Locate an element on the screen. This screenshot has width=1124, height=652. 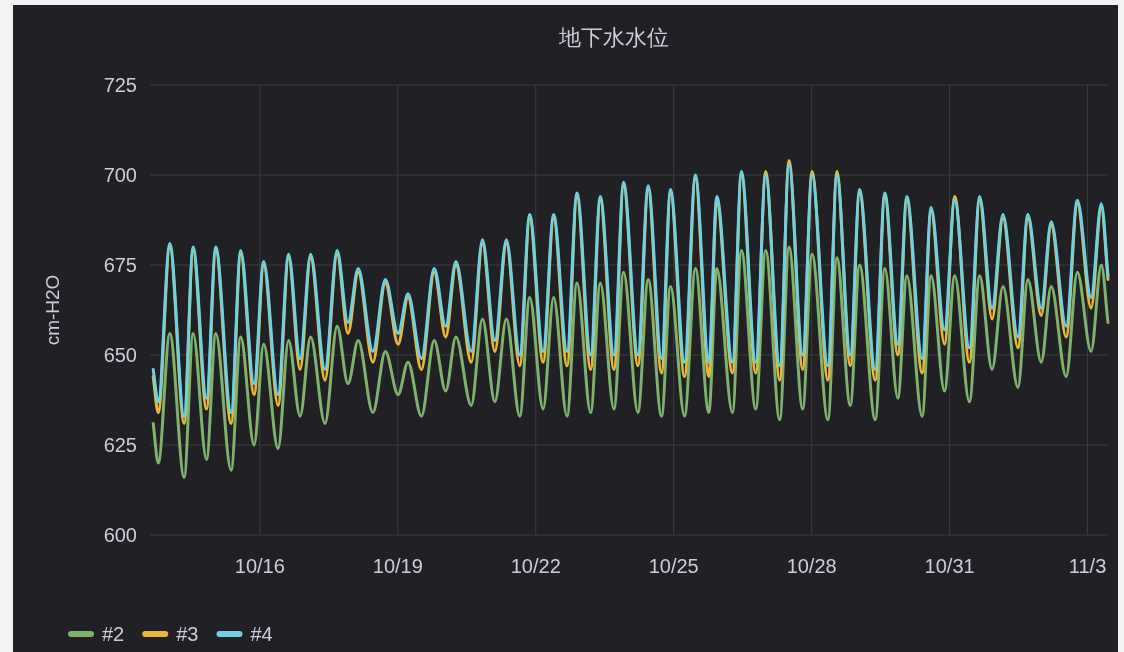
x-tick-label: 10/16 is located at coordinates (259, 566).